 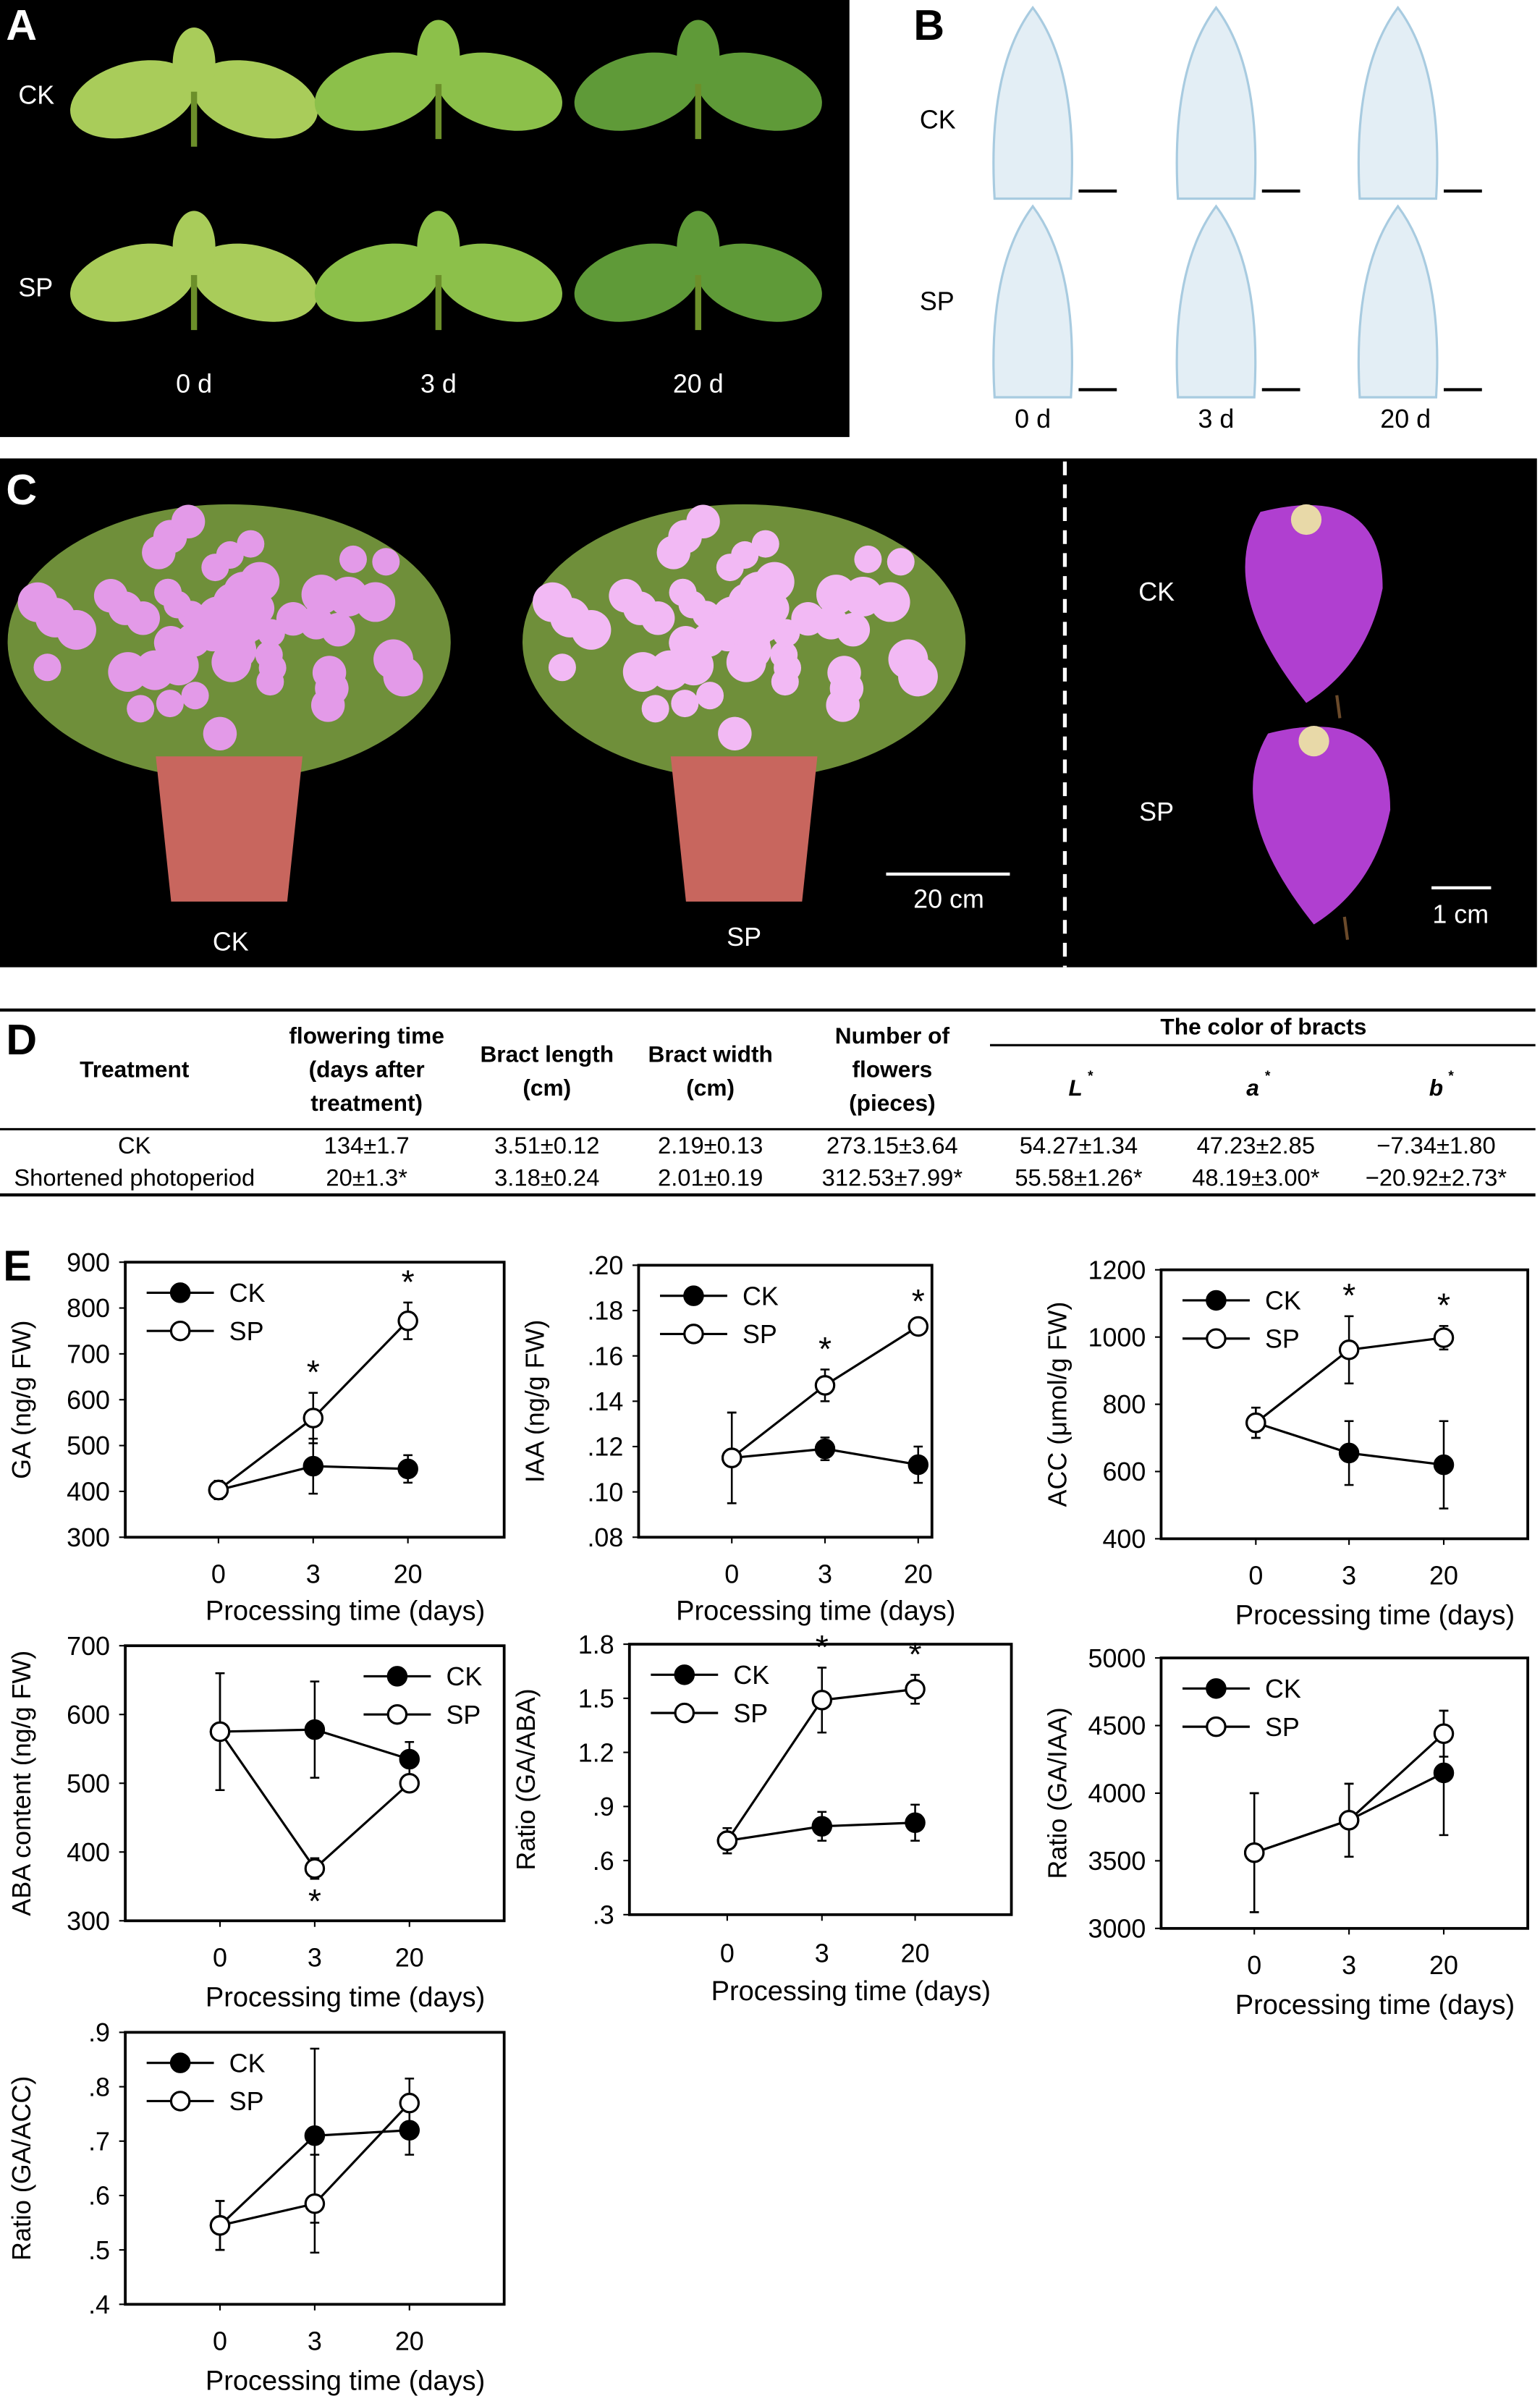 I want to click on header-bract-length: Bract length, so click(x=547, y=1054).